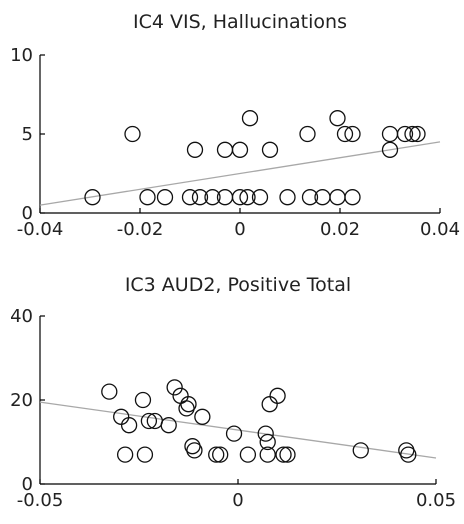 This screenshot has width=464, height=524. I want to click on chart-title: IC4 VIS, Hallucinations, so click(240, 22).